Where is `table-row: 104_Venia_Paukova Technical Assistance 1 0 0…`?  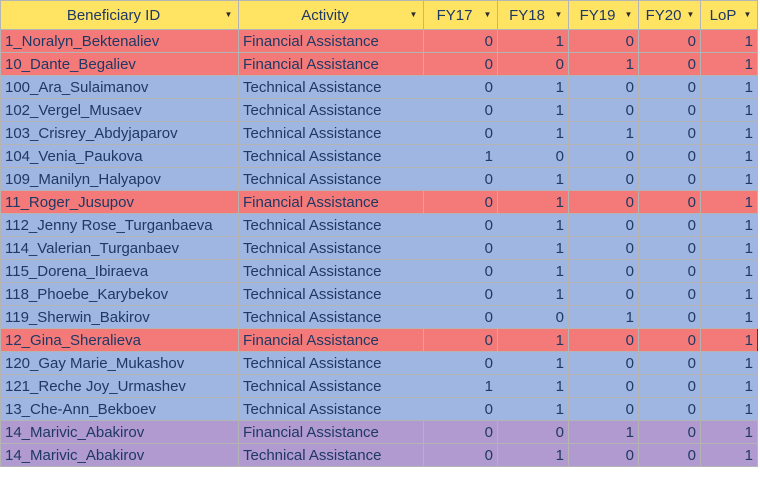 table-row: 104_Venia_Paukova Technical Assistance 1 0 0… is located at coordinates (379, 156).